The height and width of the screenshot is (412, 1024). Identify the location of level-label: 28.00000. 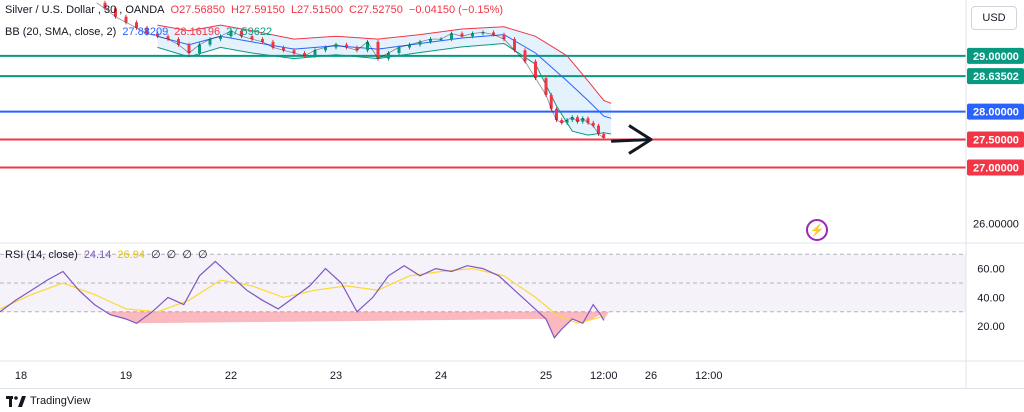
(996, 113).